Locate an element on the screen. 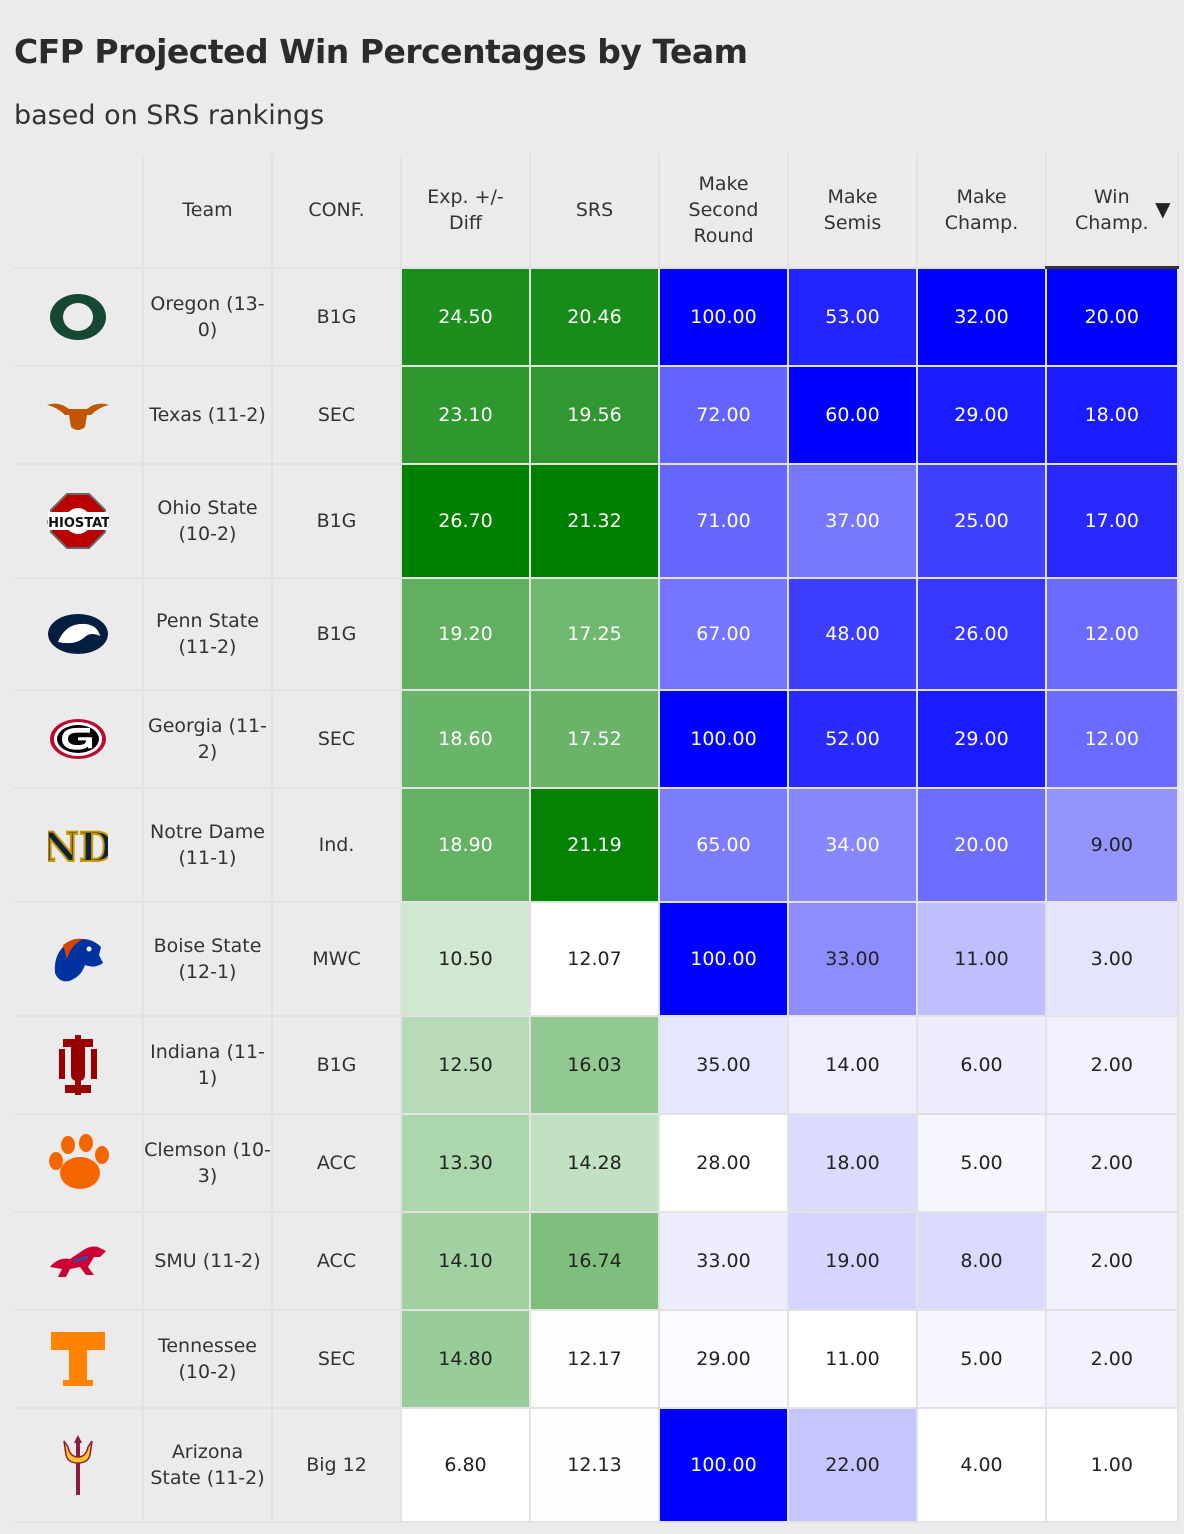 This screenshot has height=1534, width=1184. srs-cell: 21.32 is located at coordinates (595, 521).